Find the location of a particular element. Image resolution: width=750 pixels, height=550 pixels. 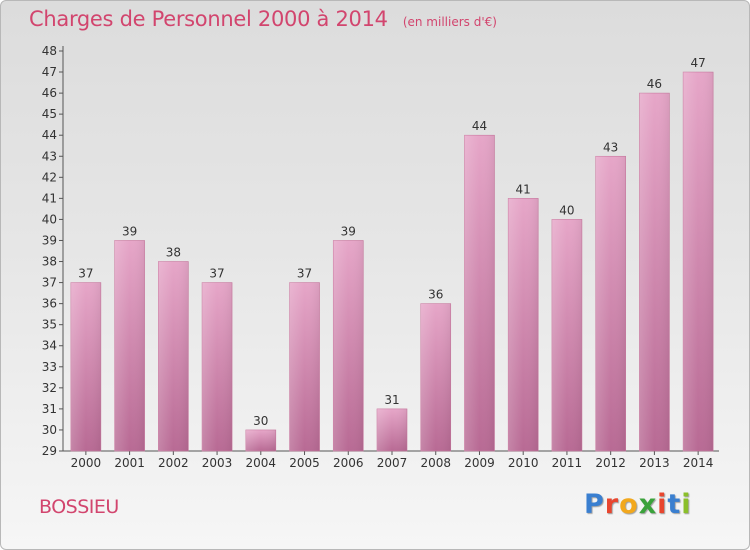

y-tick-label: 44 is located at coordinates (49, 135).